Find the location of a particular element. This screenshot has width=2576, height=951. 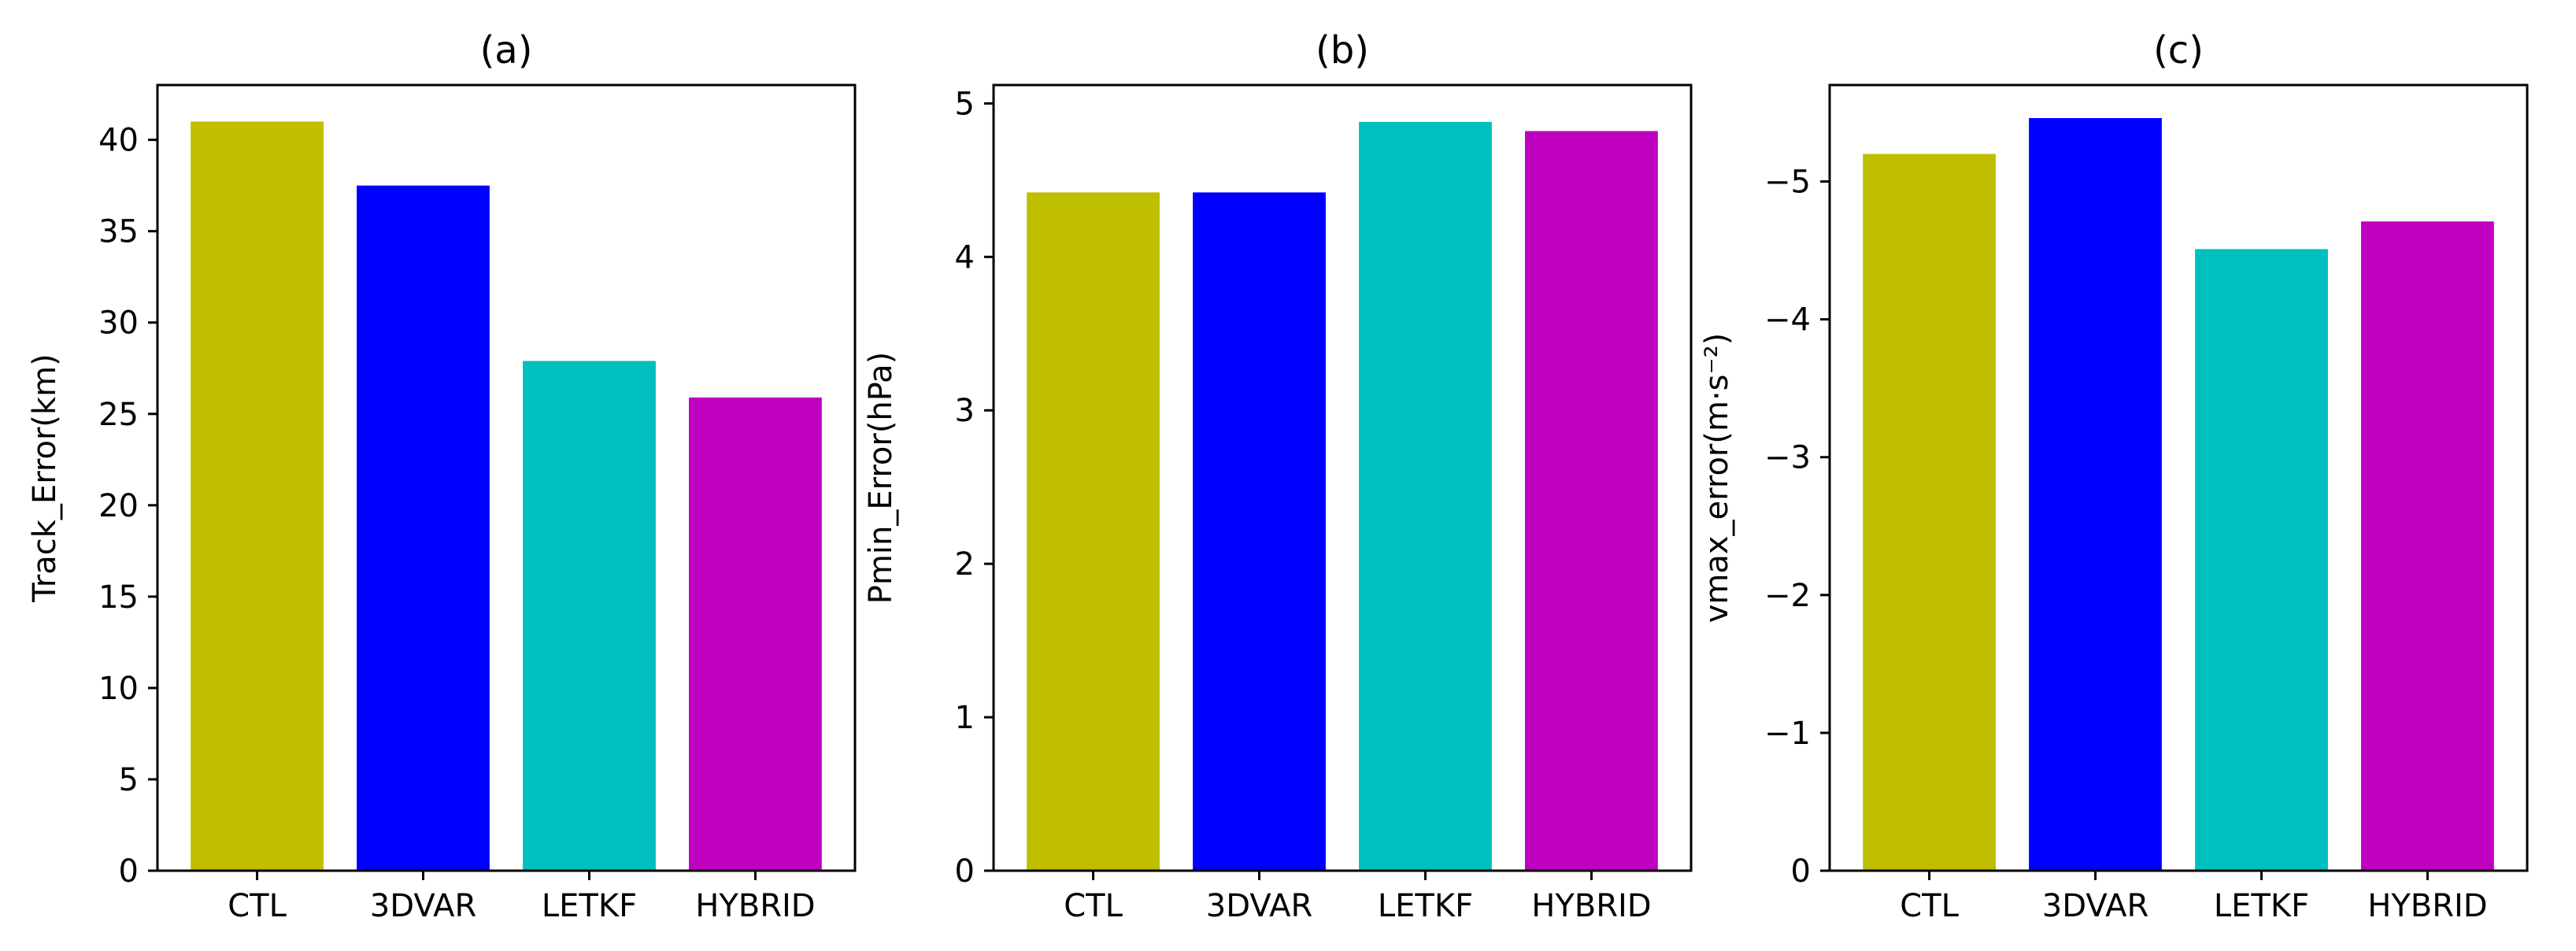

y-tick-label: 20 is located at coordinates (118, 506).